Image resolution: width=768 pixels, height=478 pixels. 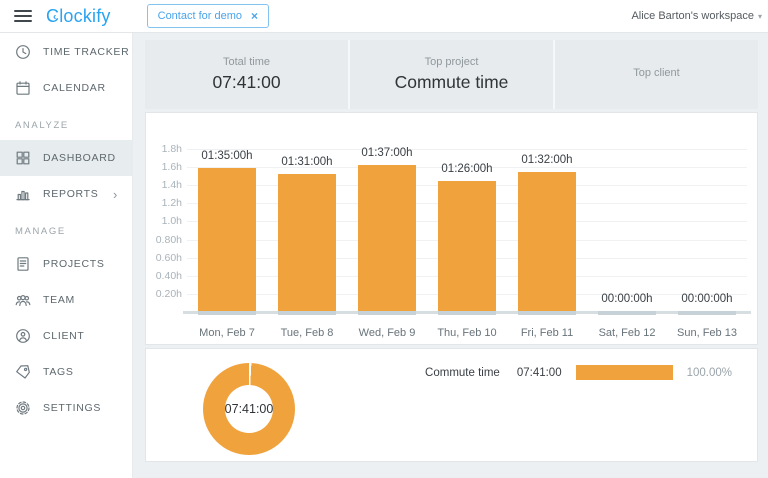 I want to click on sidebar-item-label: CLIENT, so click(x=64, y=336).